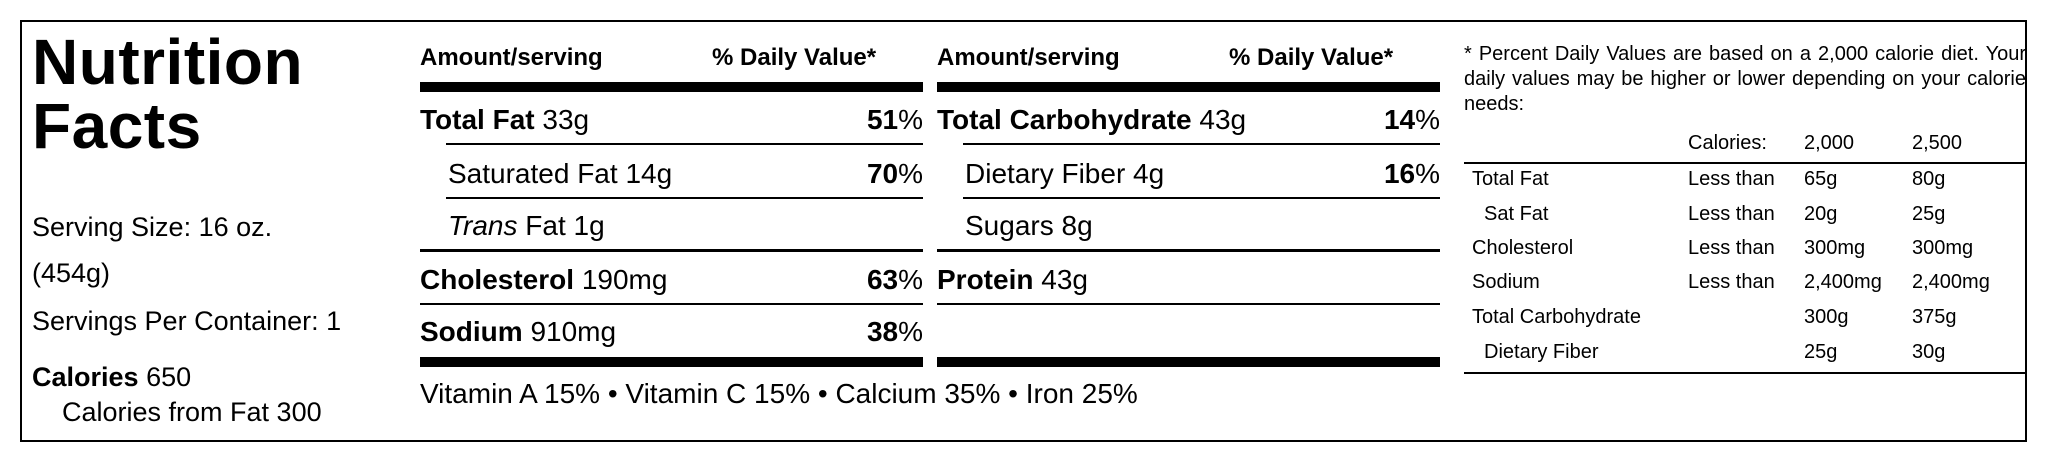  Describe the element at coordinates (1727, 143) in the screenshot. I see `footnote-header-calories: Calories:` at that location.